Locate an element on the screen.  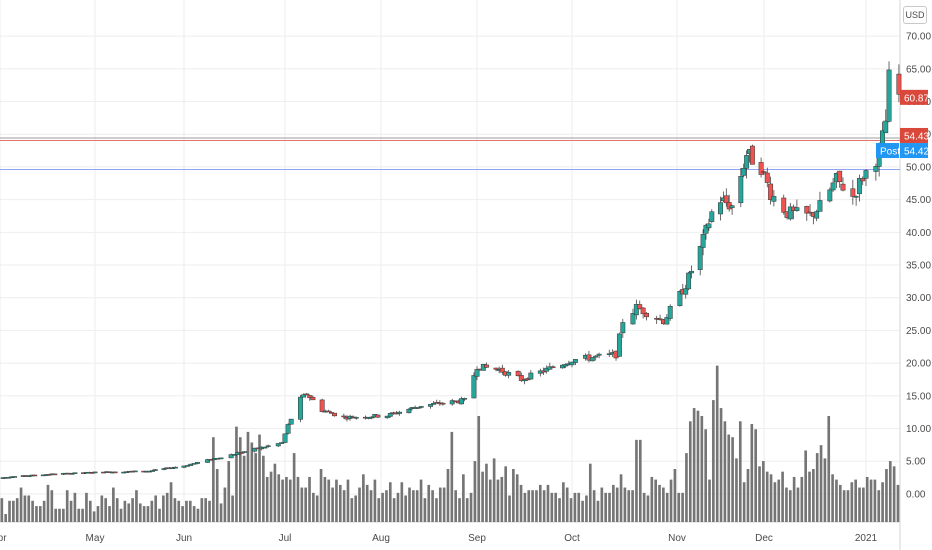
last-price-label: 60.87 is located at coordinates (916, 98).